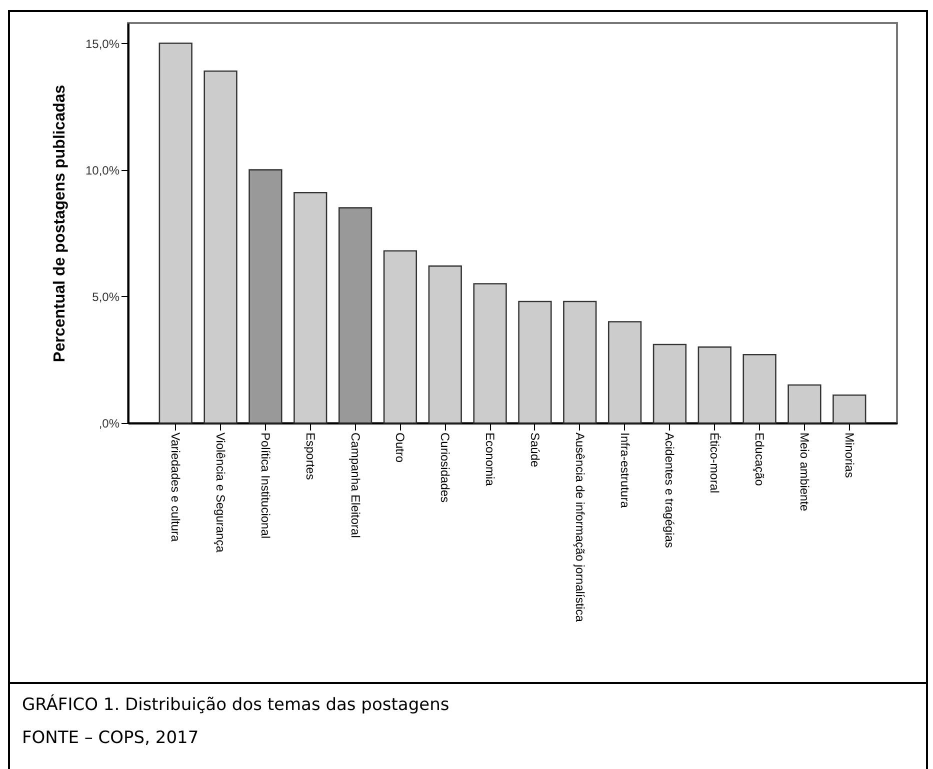 The image size is (933, 769). What do you see at coordinates (59, 223) in the screenshot?
I see `y-axis-title: Percentual de postagens publicadas` at bounding box center [59, 223].